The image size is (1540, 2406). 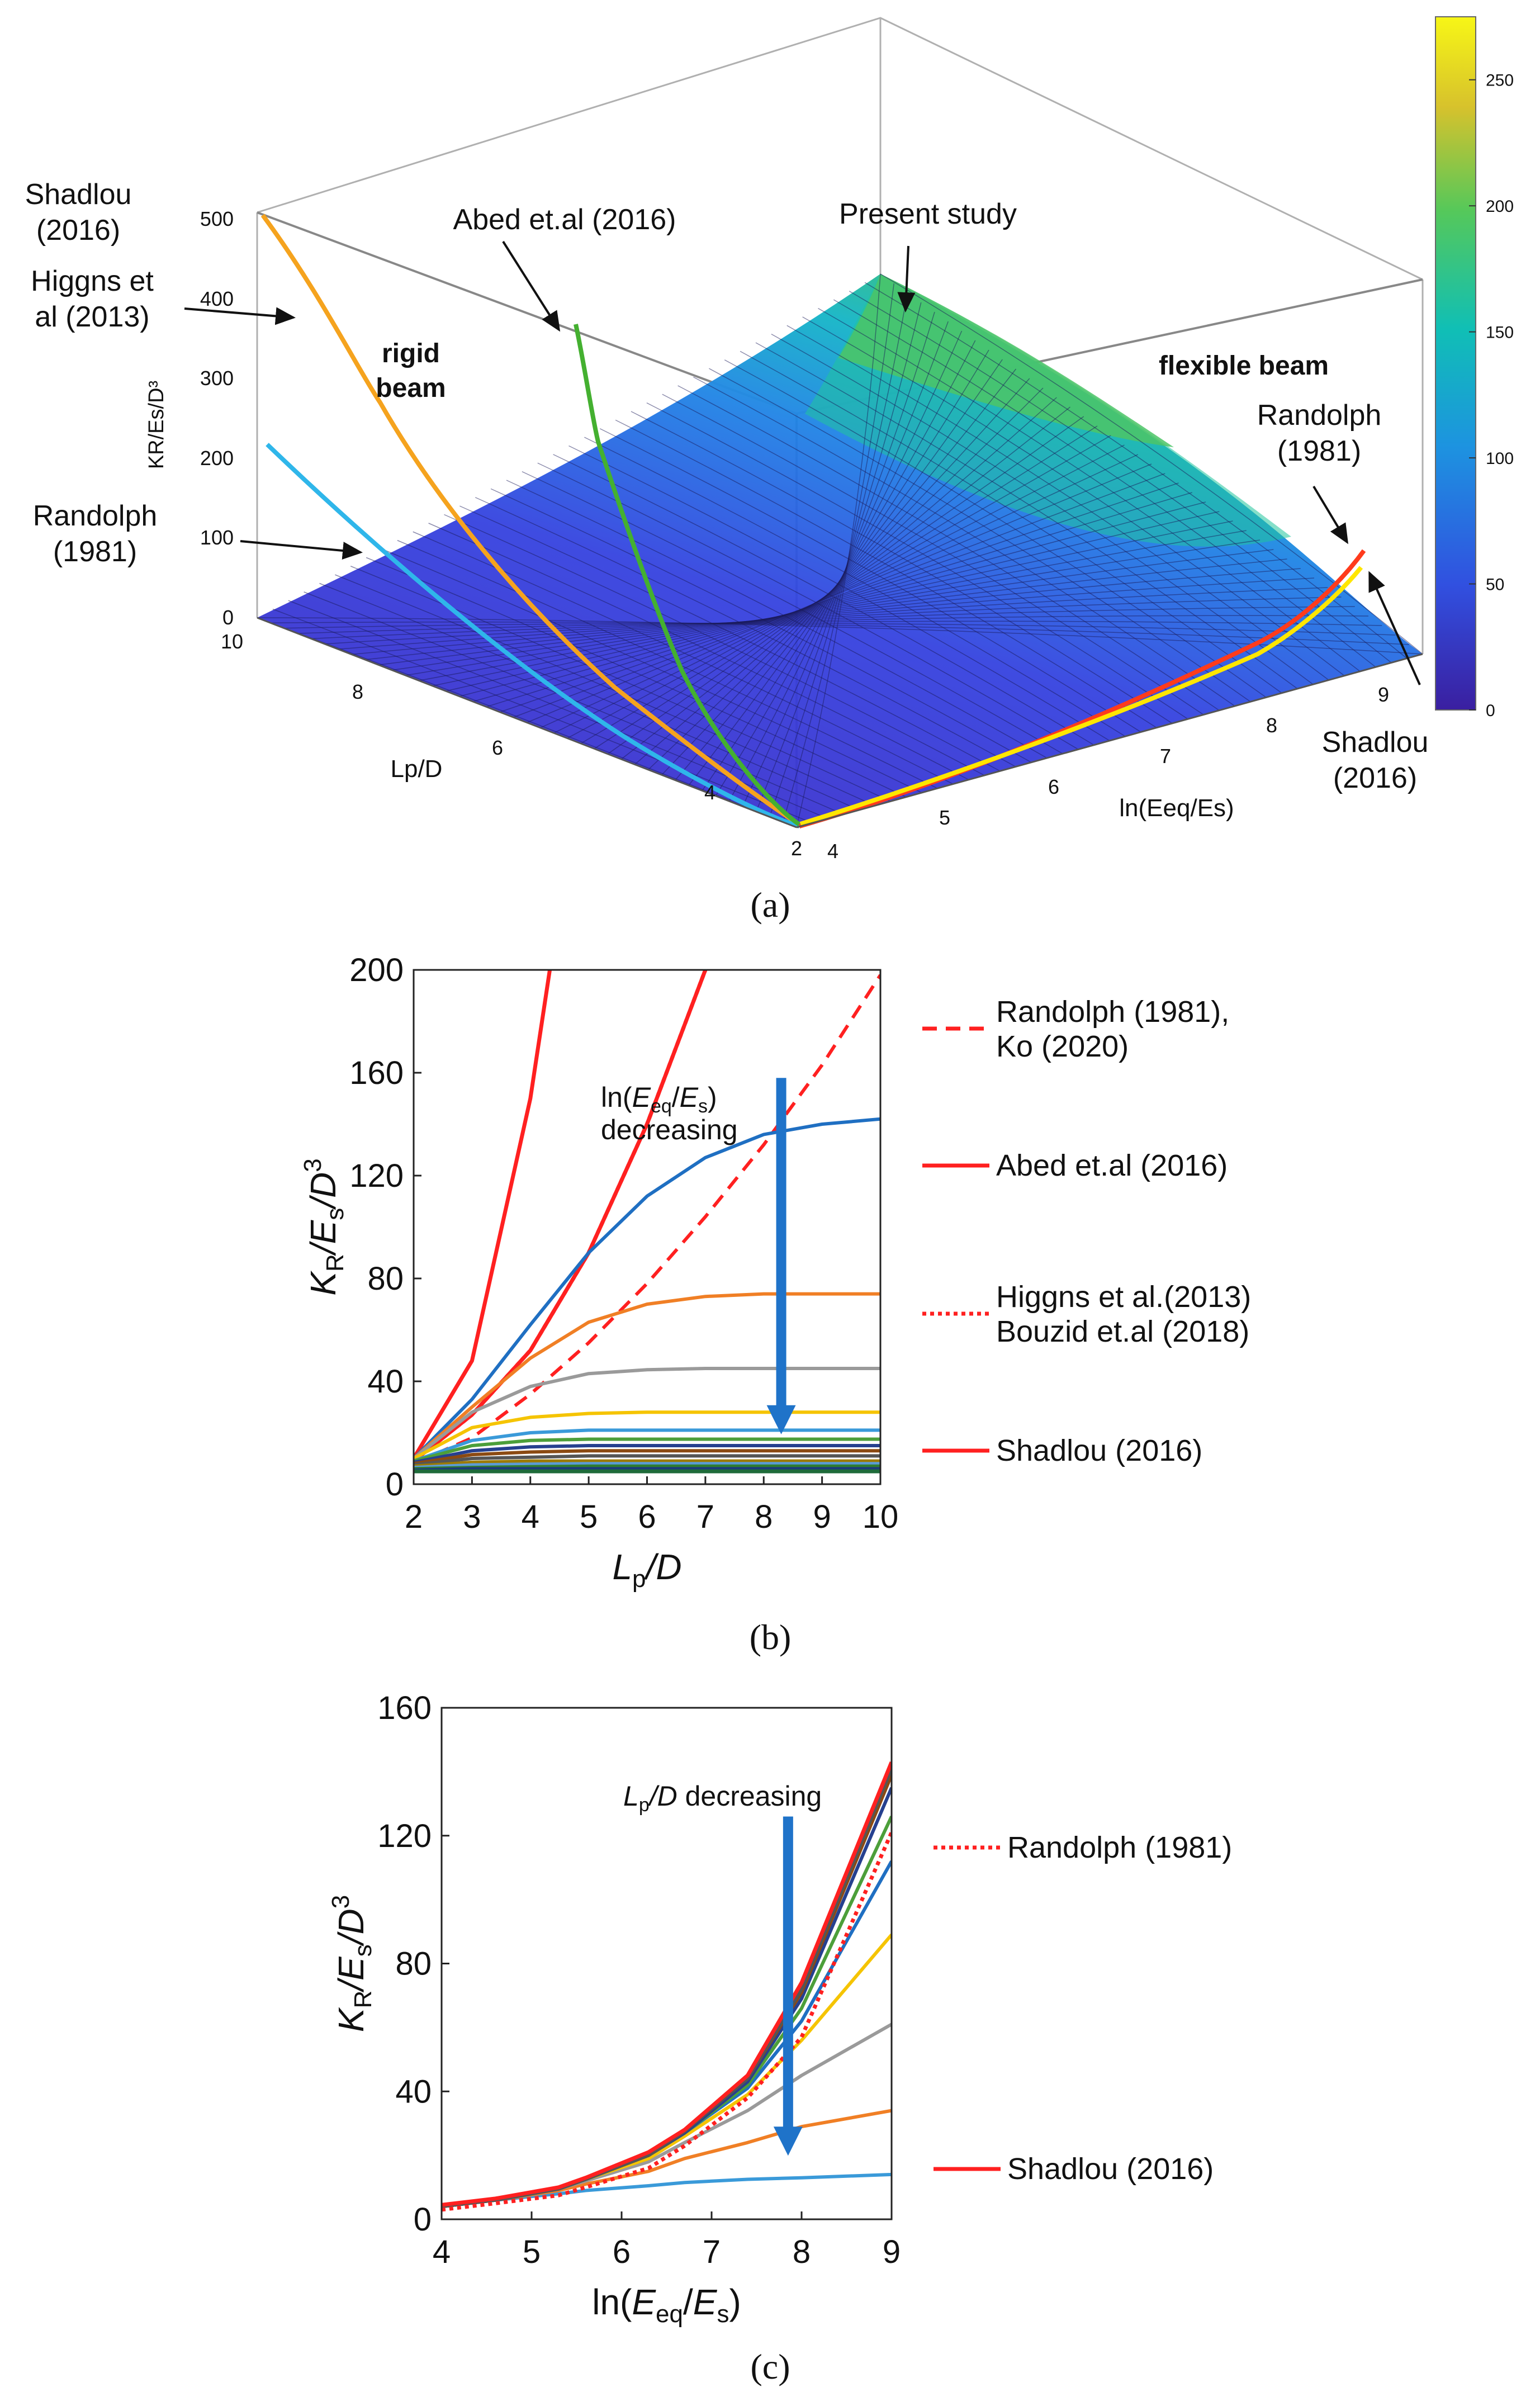 What do you see at coordinates (232, 641) in the screenshot?
I see `x-tick-label: 10` at bounding box center [232, 641].